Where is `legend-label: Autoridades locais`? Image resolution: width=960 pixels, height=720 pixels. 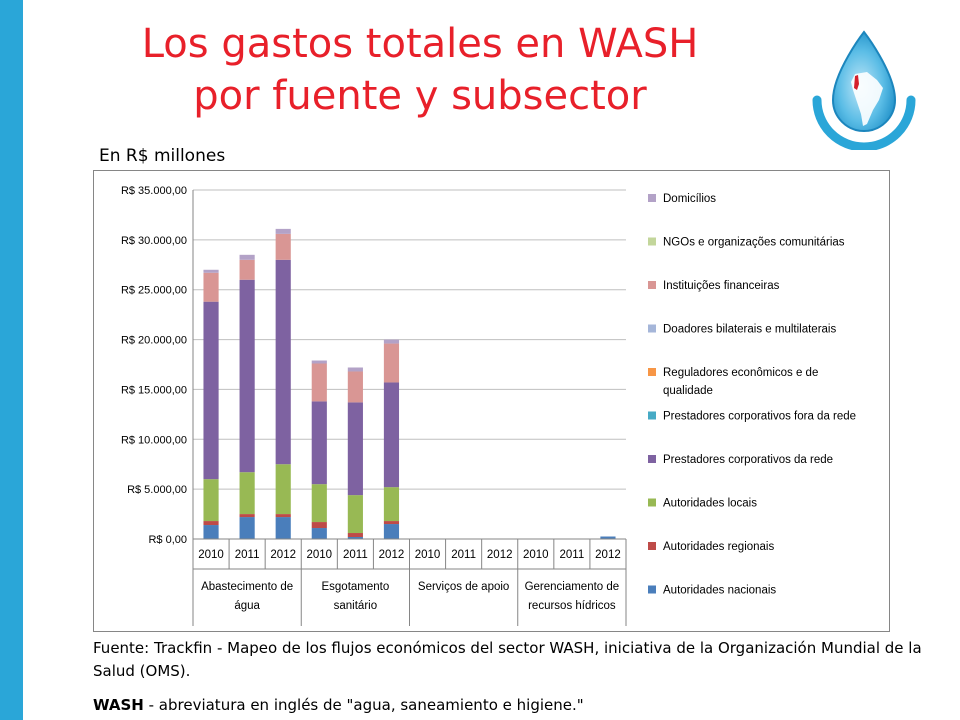
legend-label: Autoridades locais is located at coordinates (710, 504).